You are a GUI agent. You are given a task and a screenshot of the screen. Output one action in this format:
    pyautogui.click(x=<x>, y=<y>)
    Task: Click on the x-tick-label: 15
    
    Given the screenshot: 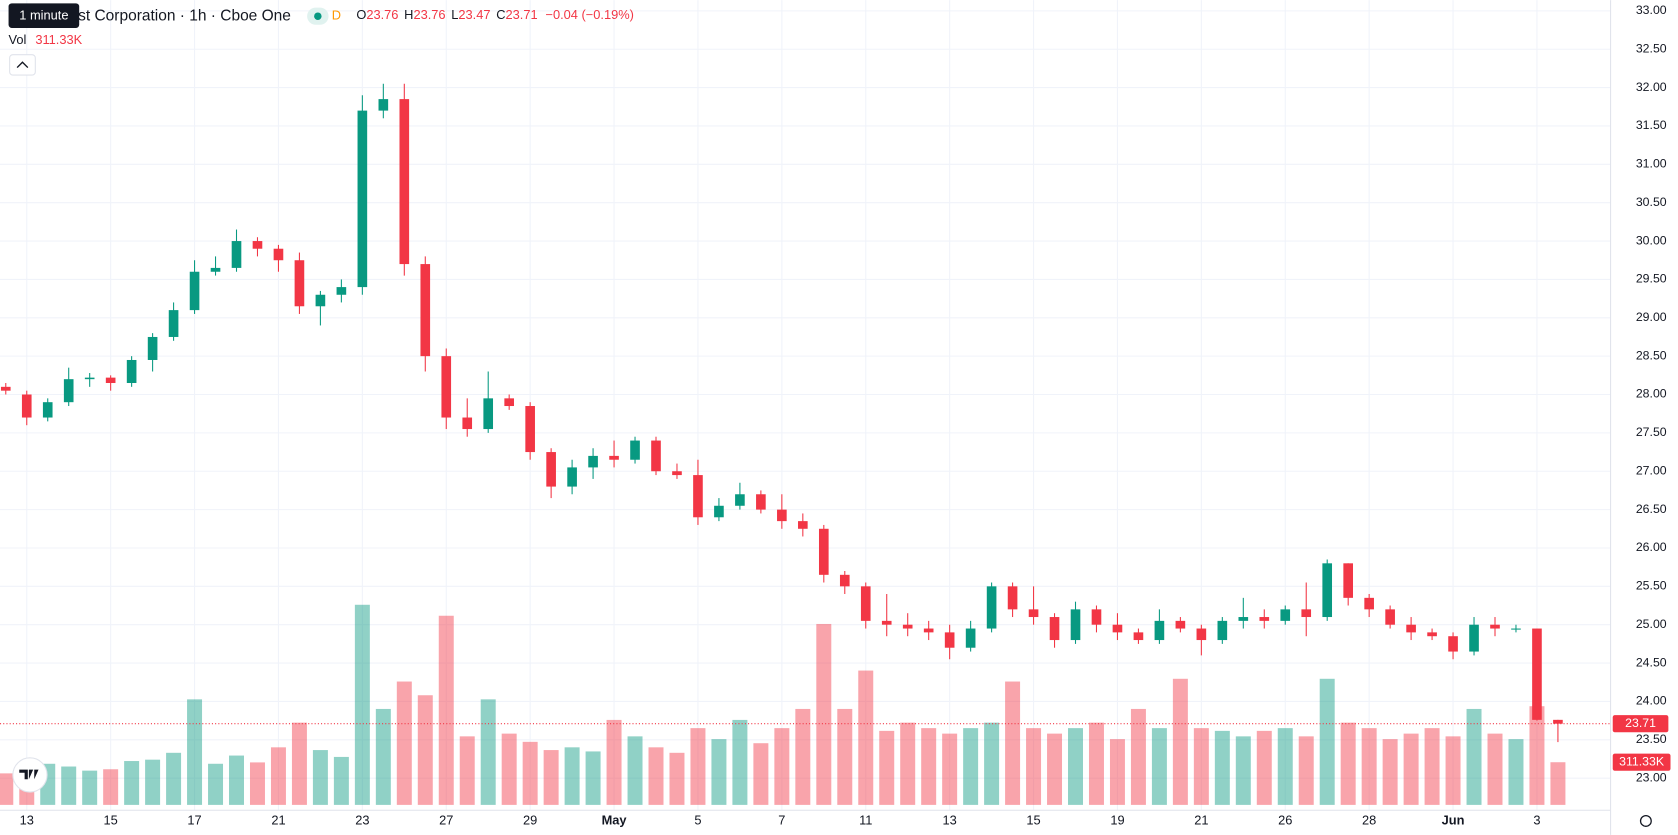 What is the action you would take?
    pyautogui.click(x=1033, y=819)
    